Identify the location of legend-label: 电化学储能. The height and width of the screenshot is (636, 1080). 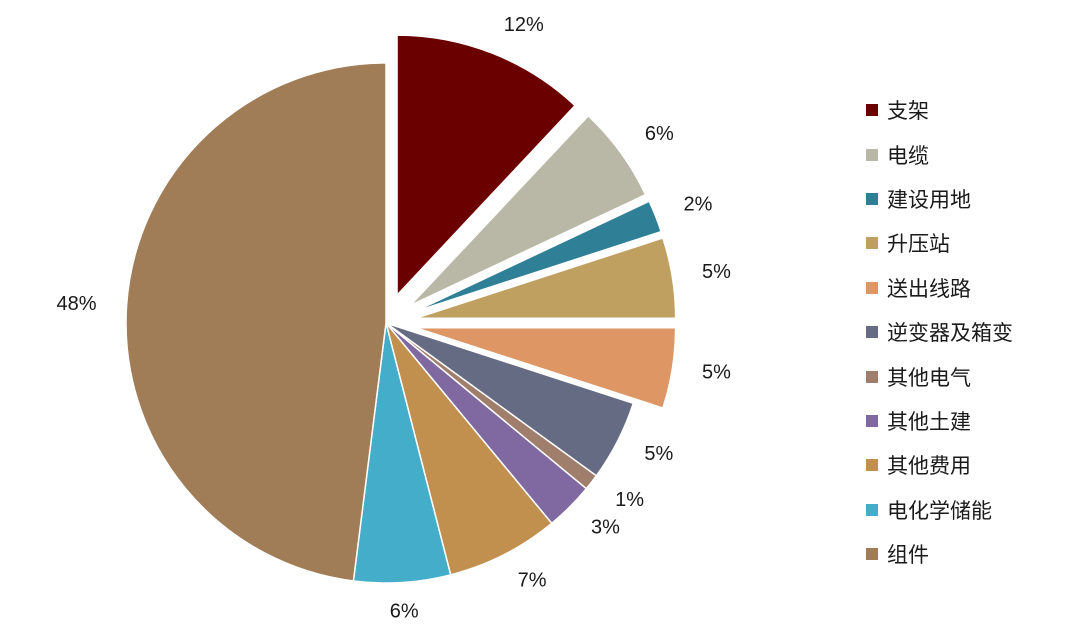
(939, 510).